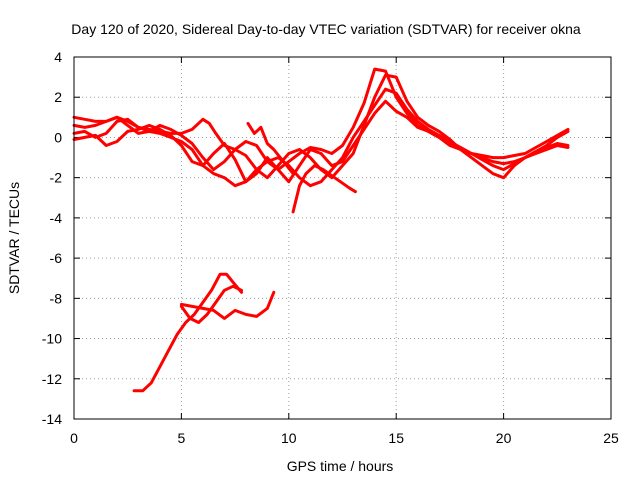 This screenshot has width=640, height=480. What do you see at coordinates (56, 178) in the screenshot?
I see `y-tick-label: -2` at bounding box center [56, 178].